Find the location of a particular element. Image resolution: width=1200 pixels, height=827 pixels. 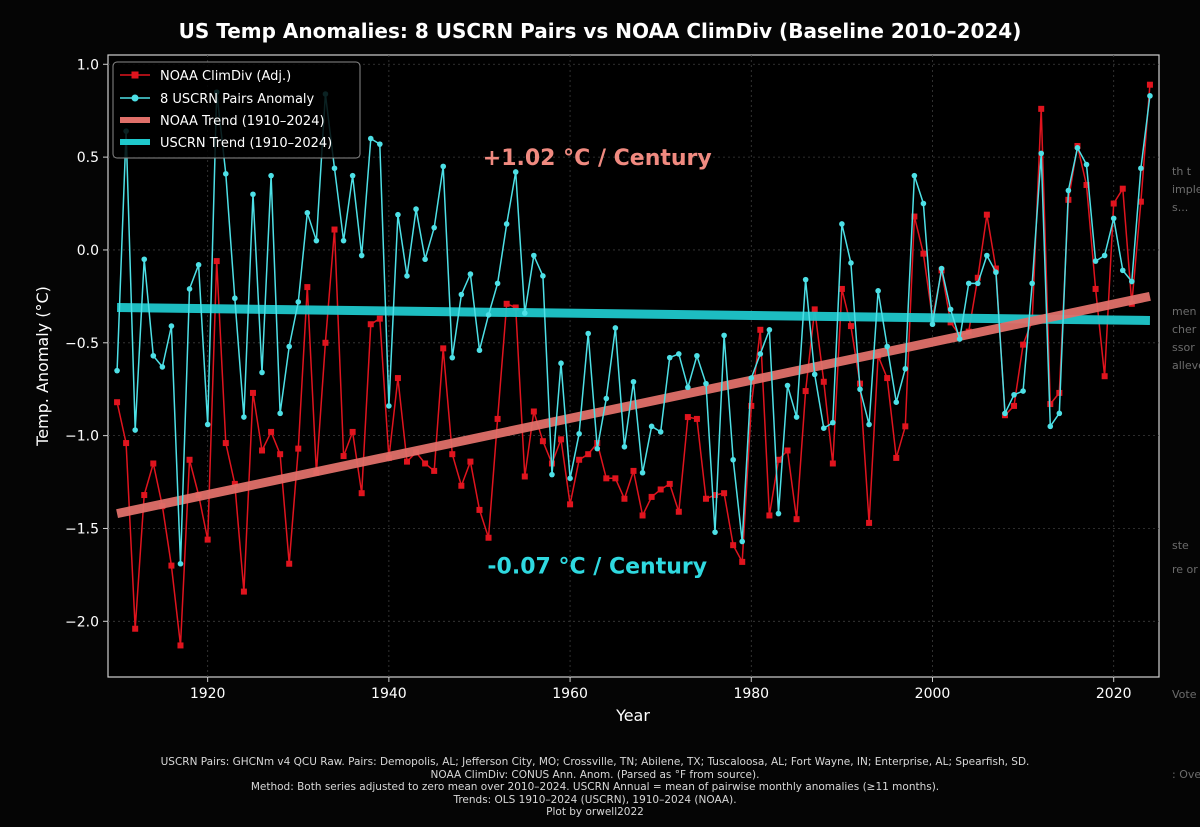

legend-uscrn-marker is located at coordinates (135, 98).